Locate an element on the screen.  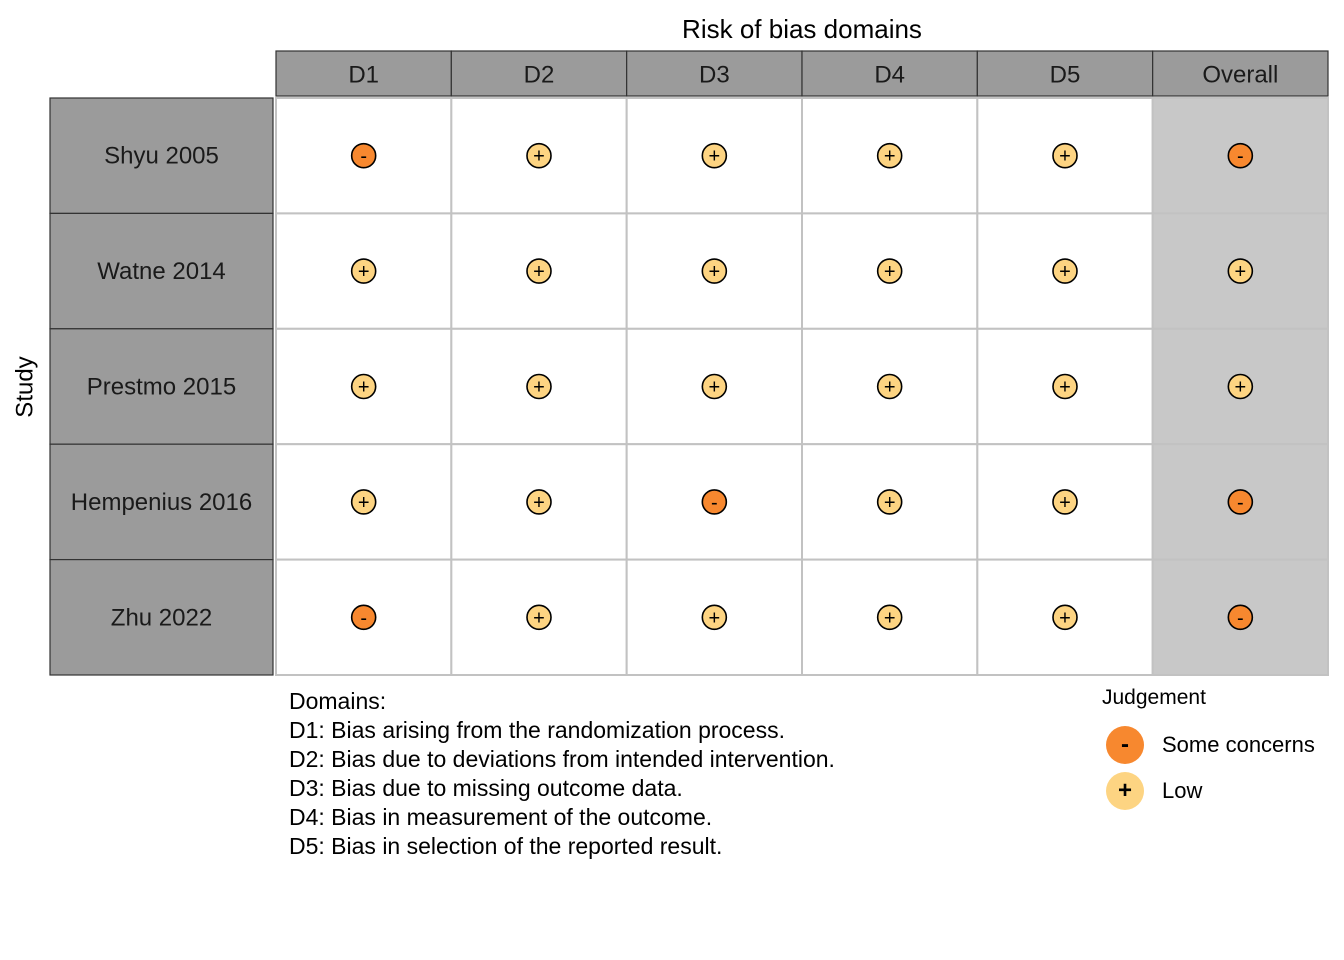
judgement-dot-hempenius-2016-d2 is located at coordinates (539, 502).